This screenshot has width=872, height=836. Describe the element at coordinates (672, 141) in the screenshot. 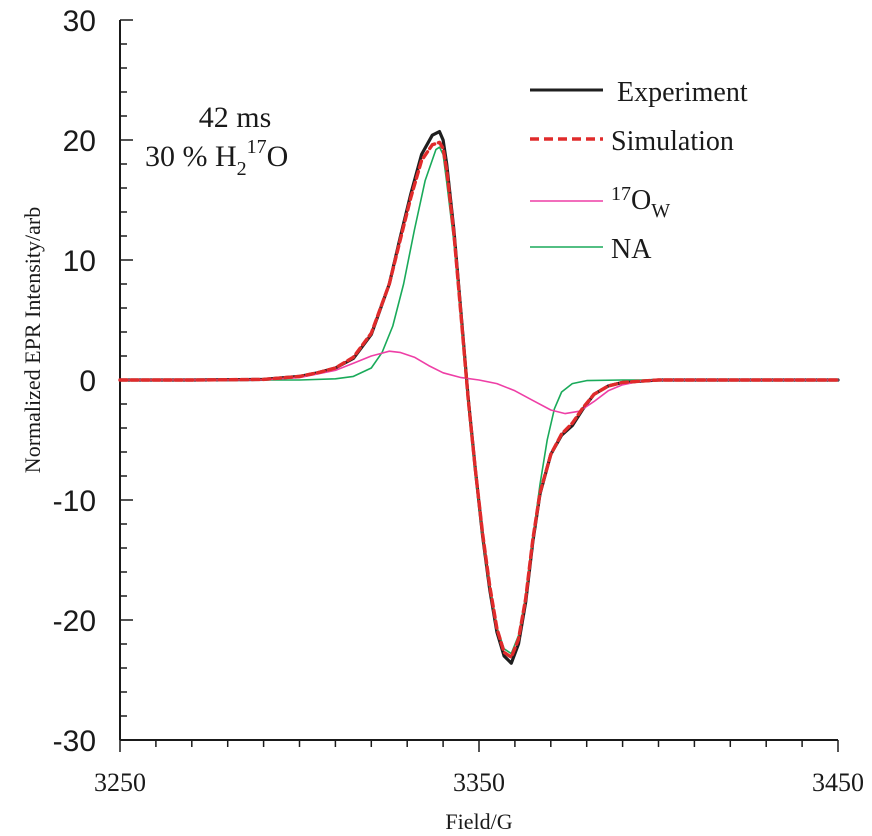

I see `legend-label-simulation: Simulation` at that location.